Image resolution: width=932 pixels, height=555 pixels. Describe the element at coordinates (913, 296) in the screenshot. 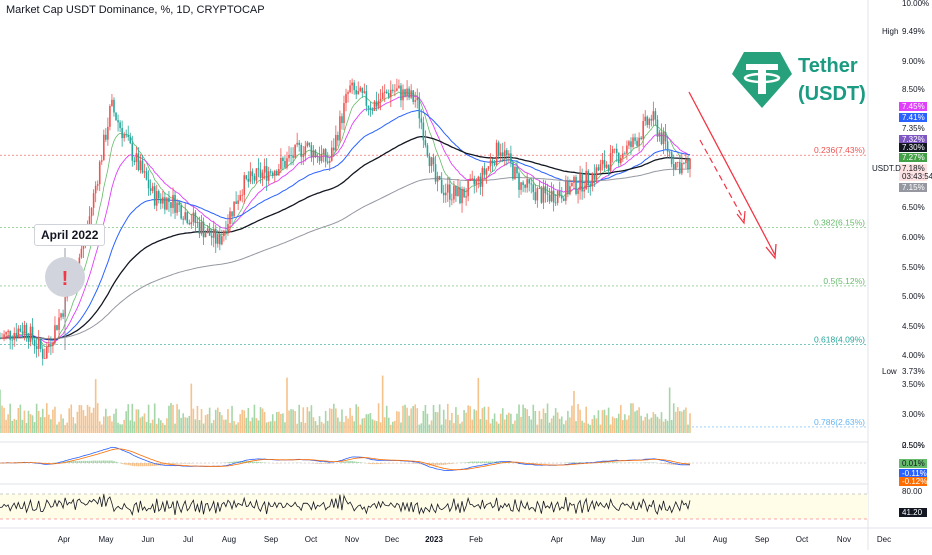

I see `price-tick-label: 5.00%` at that location.